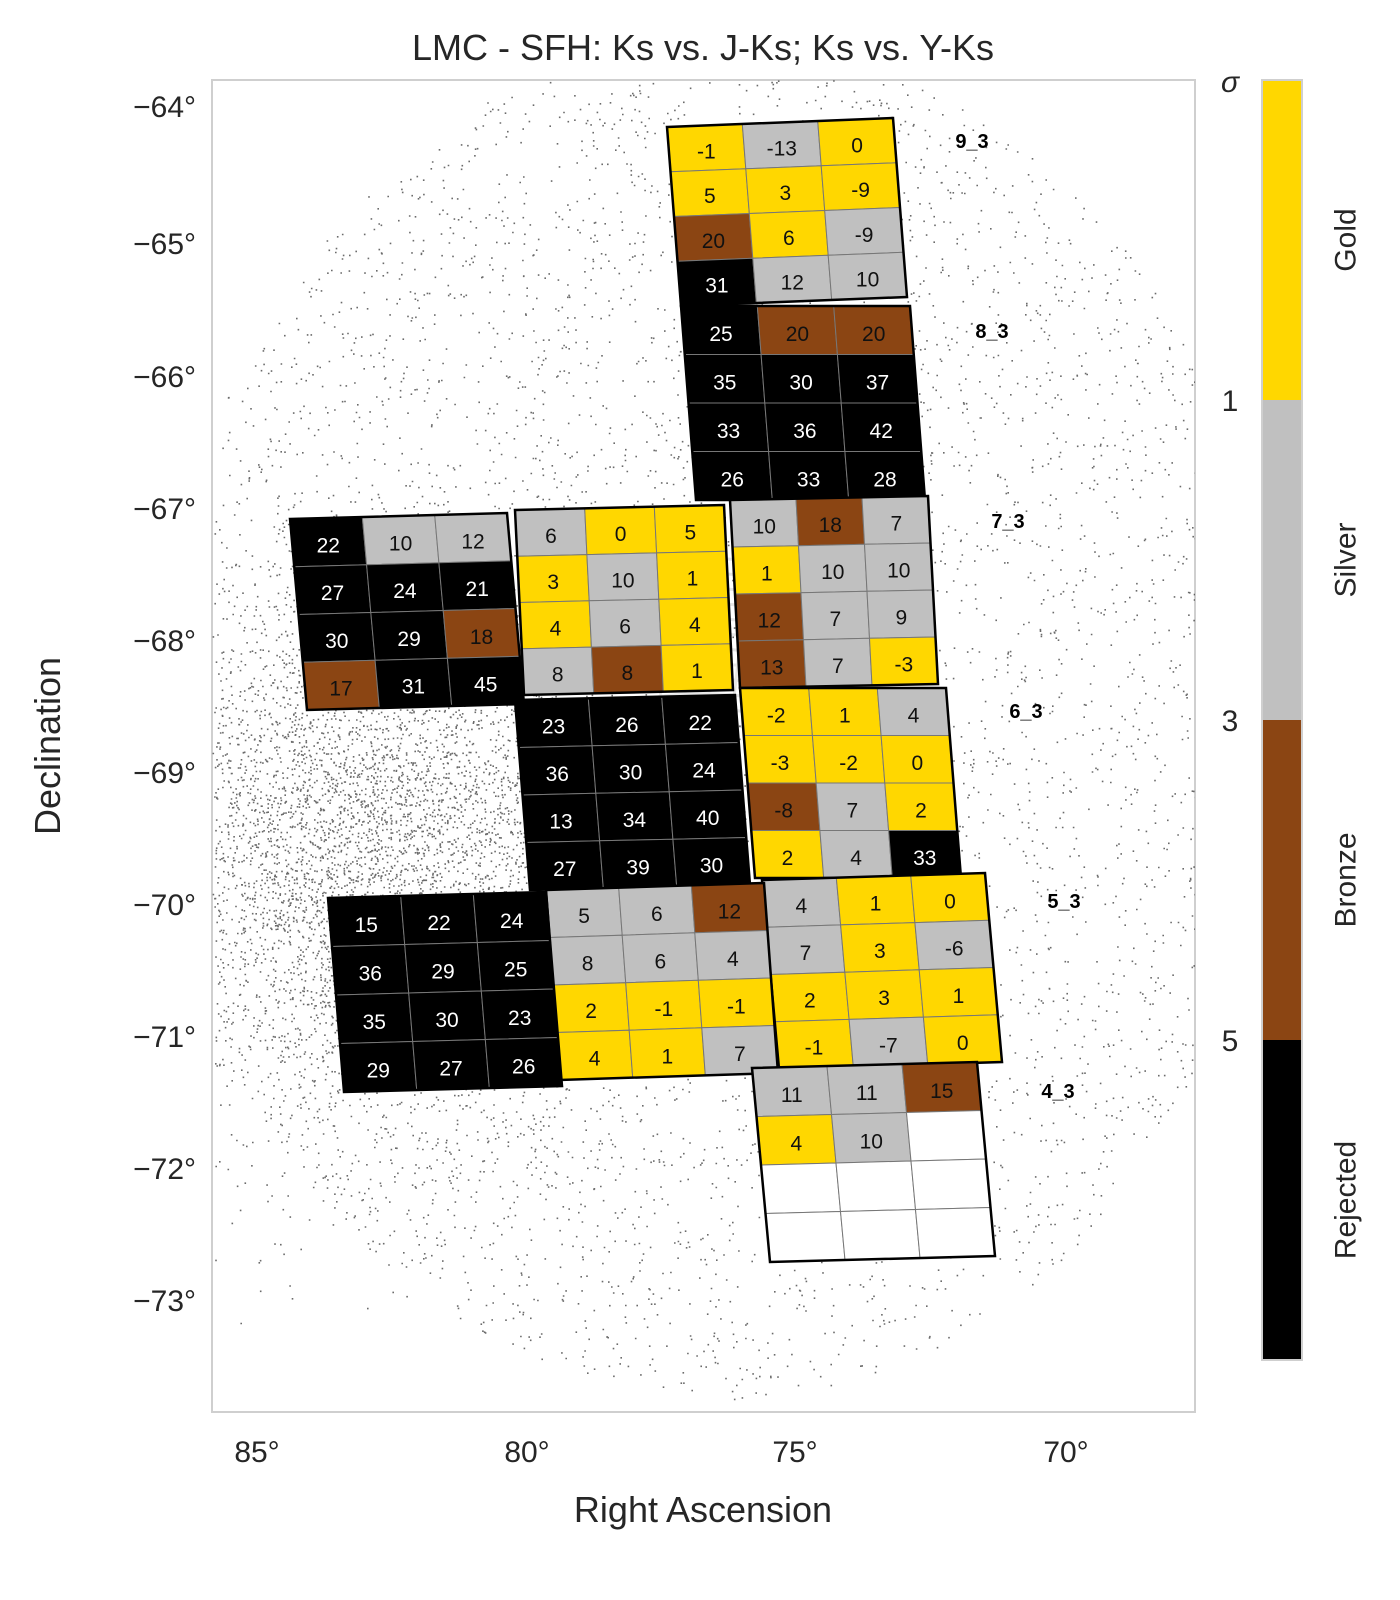  I want to click on y-tick-label: −65°, so click(164, 244).